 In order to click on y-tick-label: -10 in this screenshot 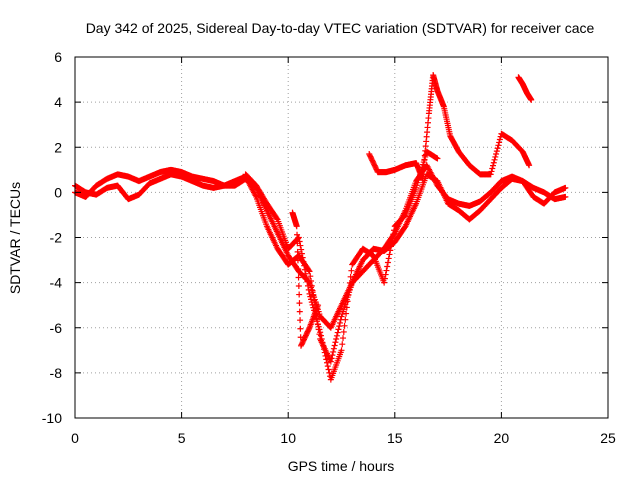, I will do `click(52, 418)`.